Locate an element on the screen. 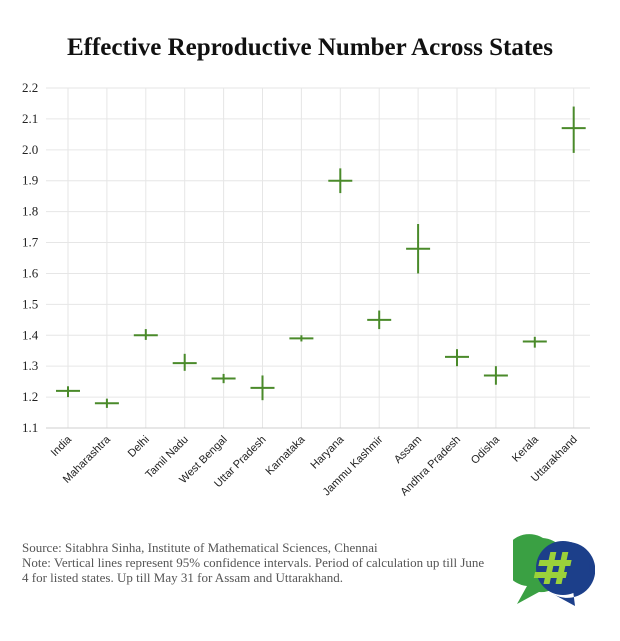 The width and height of the screenshot is (620, 641). y-tick-label: 2.1 is located at coordinates (30, 118).